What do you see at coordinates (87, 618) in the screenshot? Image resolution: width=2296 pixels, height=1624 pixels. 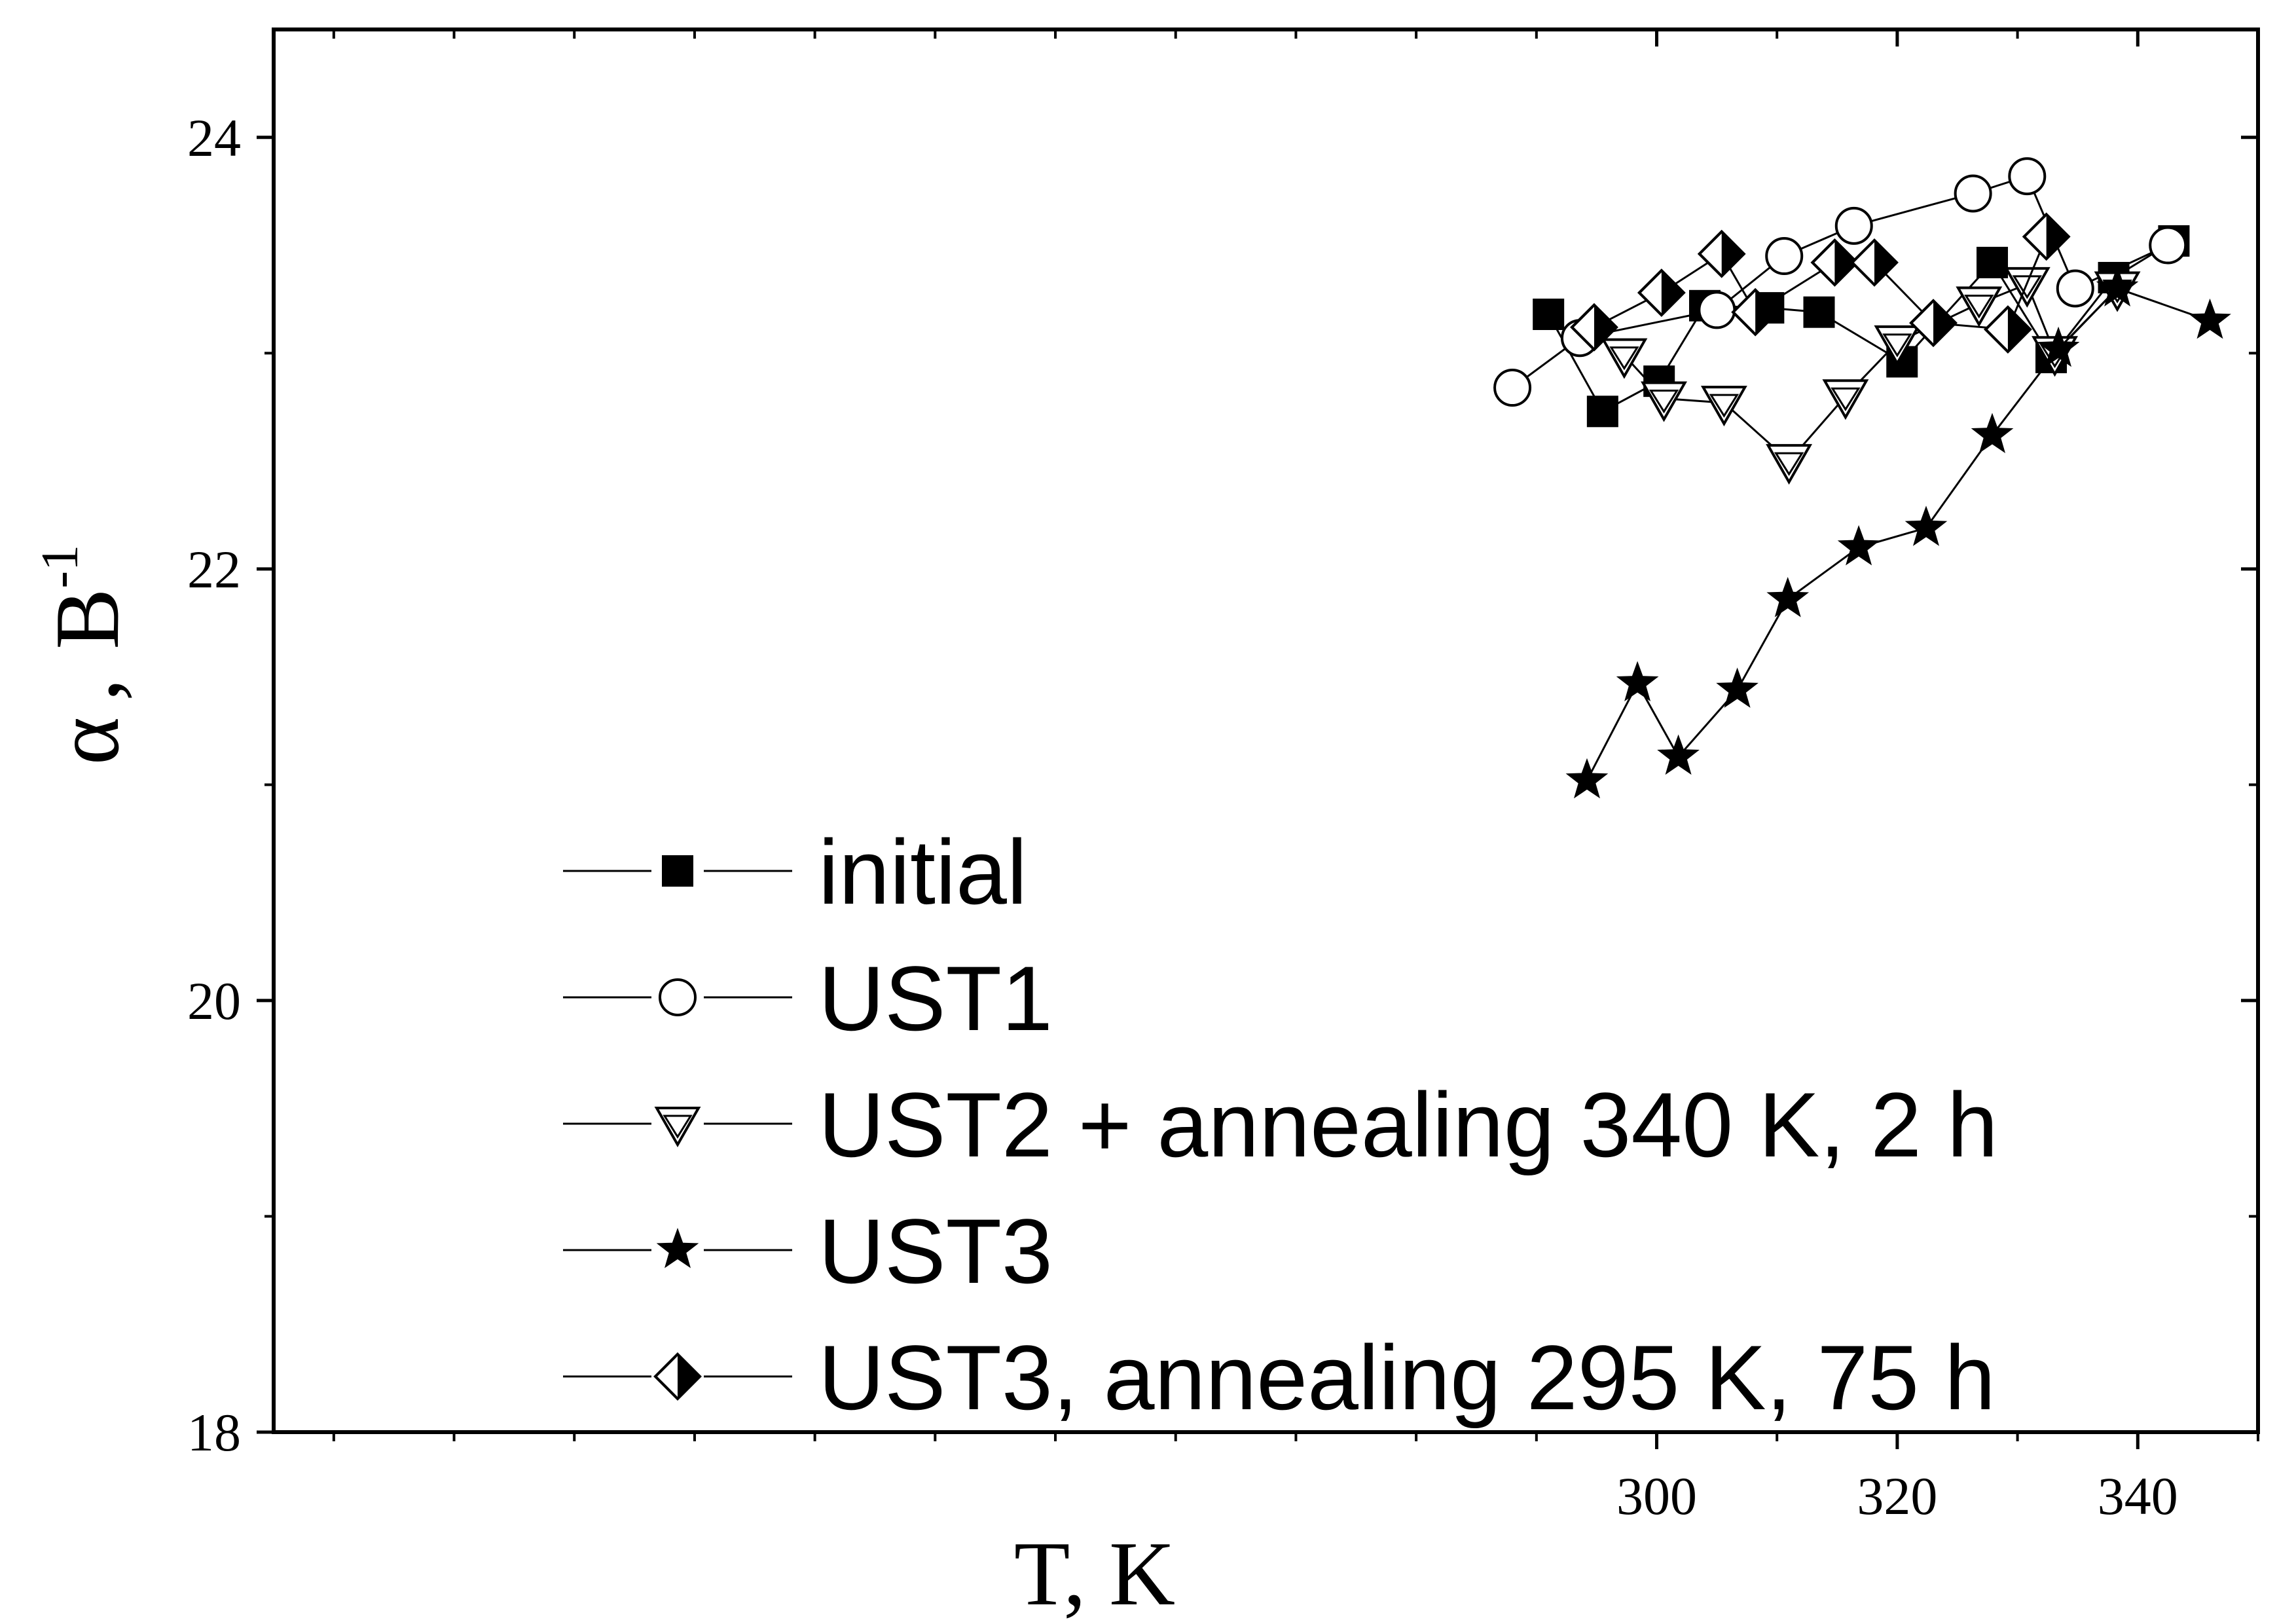 I see `y-axis-unit: B` at bounding box center [87, 618].